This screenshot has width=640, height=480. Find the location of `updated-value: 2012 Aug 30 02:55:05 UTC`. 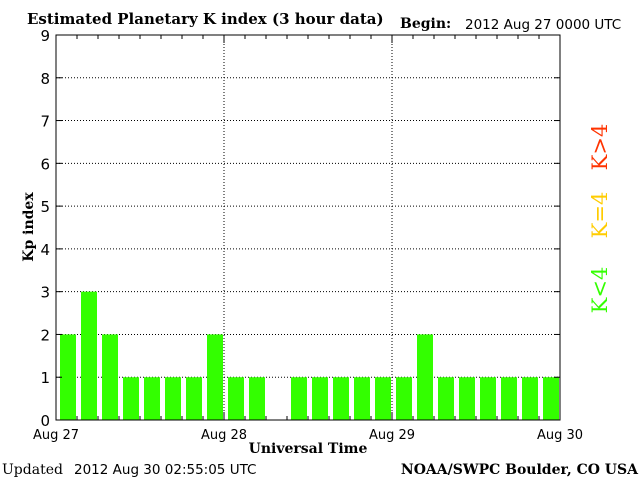

updated-value: 2012 Aug 30 02:55:05 UTC is located at coordinates (165, 470).